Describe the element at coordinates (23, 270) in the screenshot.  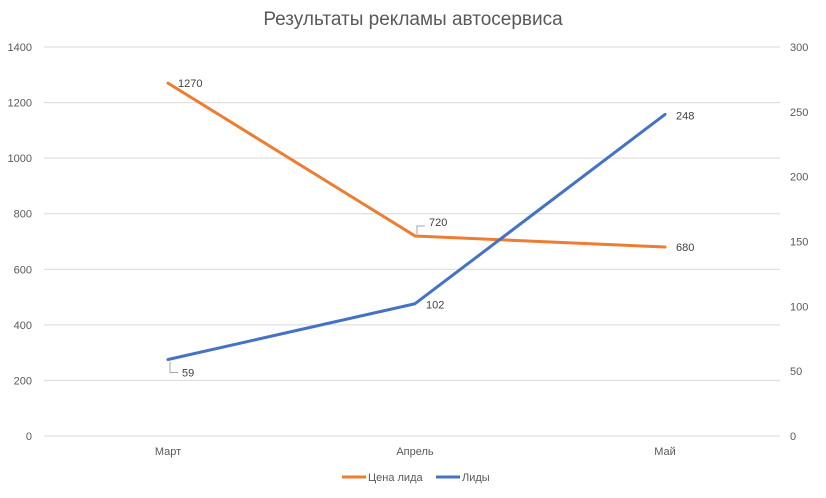
I see `left-axis-tick-label: 600` at that location.